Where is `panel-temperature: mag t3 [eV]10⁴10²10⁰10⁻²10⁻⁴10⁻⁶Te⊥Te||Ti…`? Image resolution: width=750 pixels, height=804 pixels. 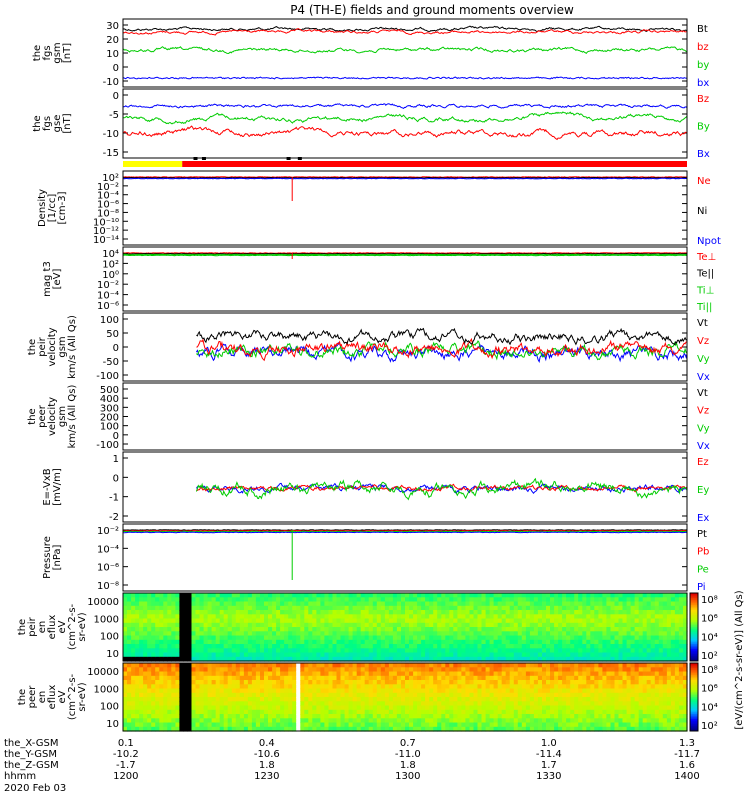
panel-temperature: mag t3 [eV]10⁴10²10⁰10⁻²10⁻⁴10⁻⁶Te⊥Te||Ti… is located at coordinates (379, 279).